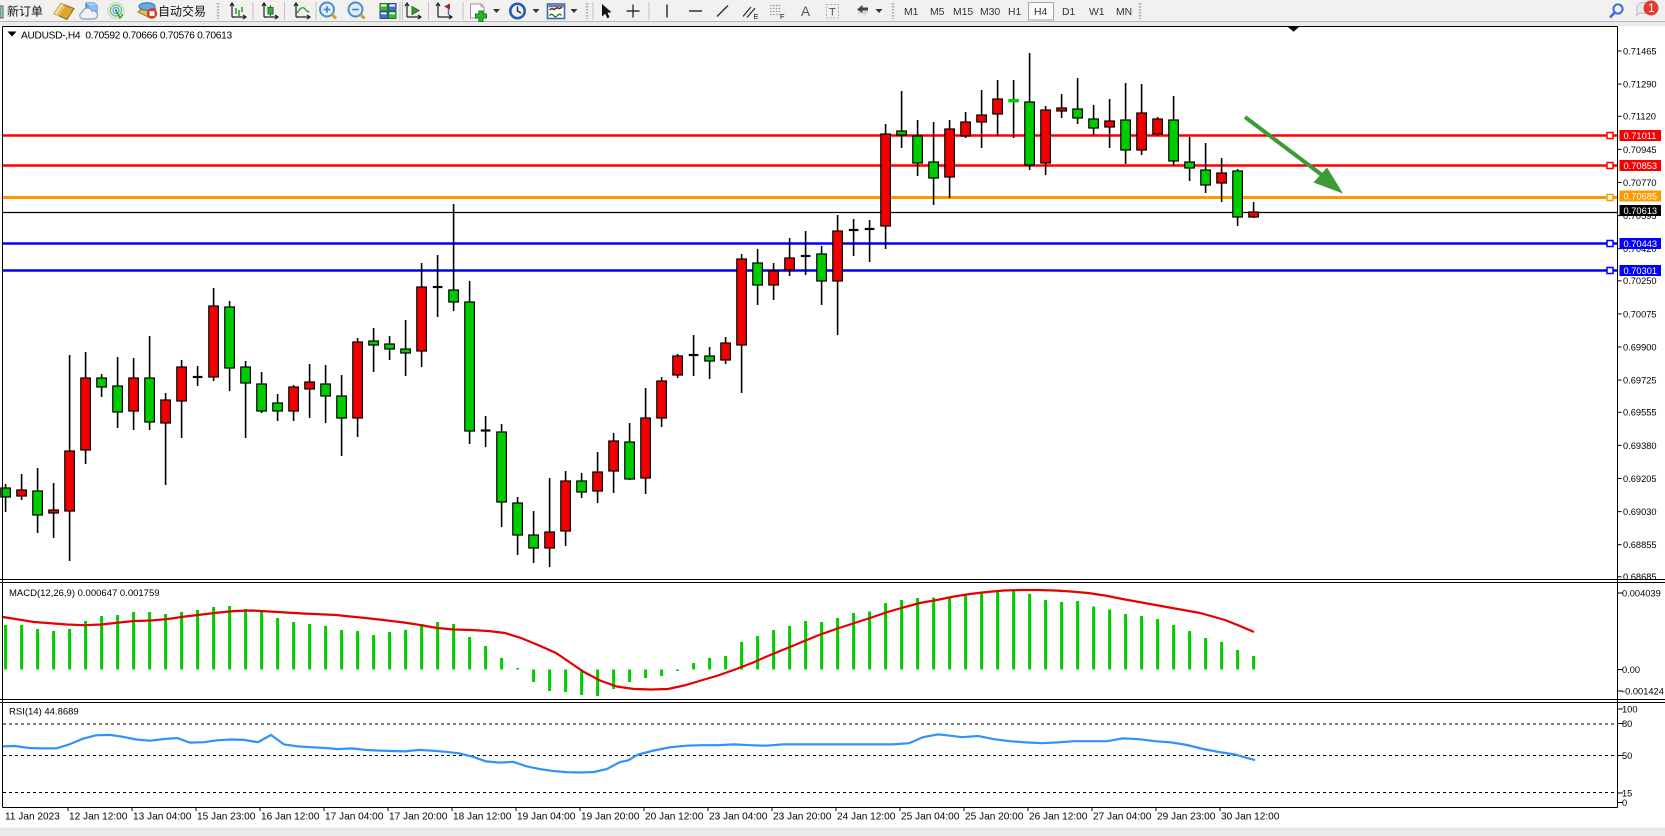 The height and width of the screenshot is (836, 1665). Describe the element at coordinates (1041, 12) in the screenshot. I see `svg-text: H4` at that location.